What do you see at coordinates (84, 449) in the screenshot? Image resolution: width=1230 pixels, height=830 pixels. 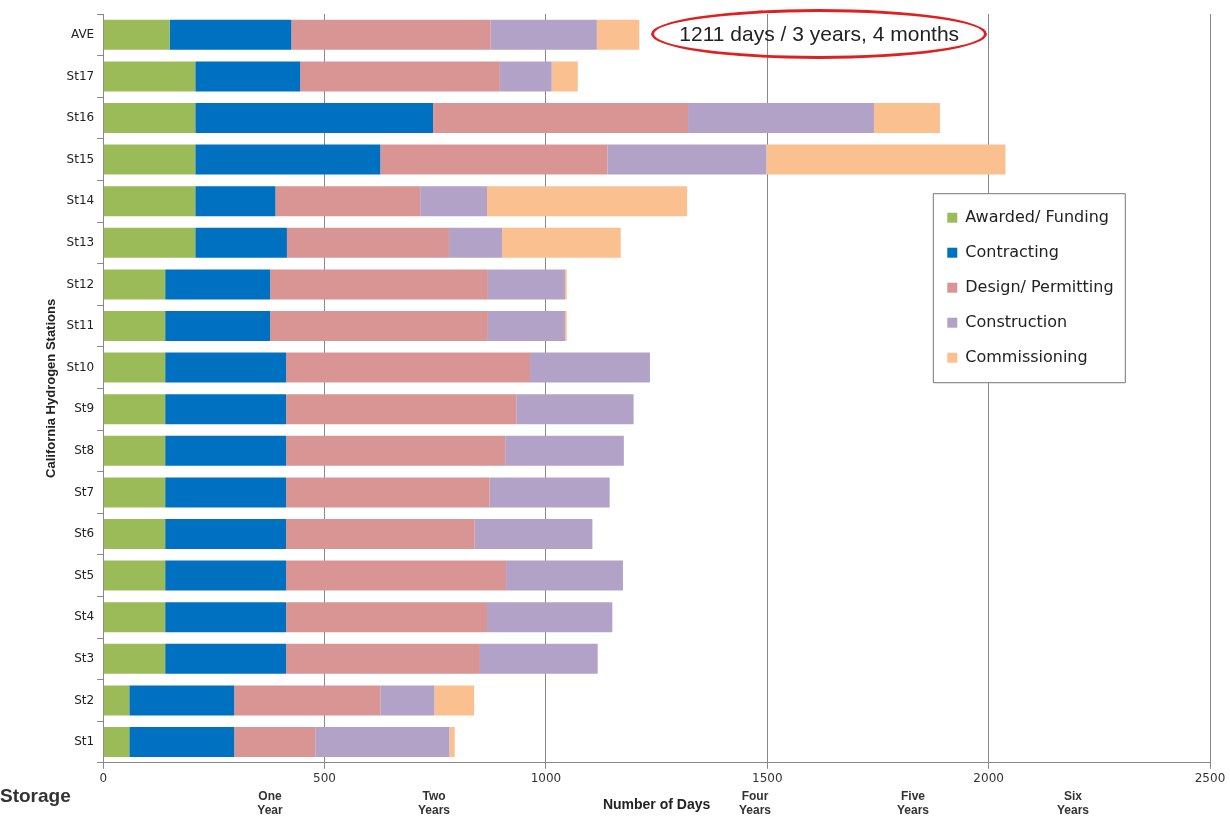 I see `y-tick-label: St8` at bounding box center [84, 449].